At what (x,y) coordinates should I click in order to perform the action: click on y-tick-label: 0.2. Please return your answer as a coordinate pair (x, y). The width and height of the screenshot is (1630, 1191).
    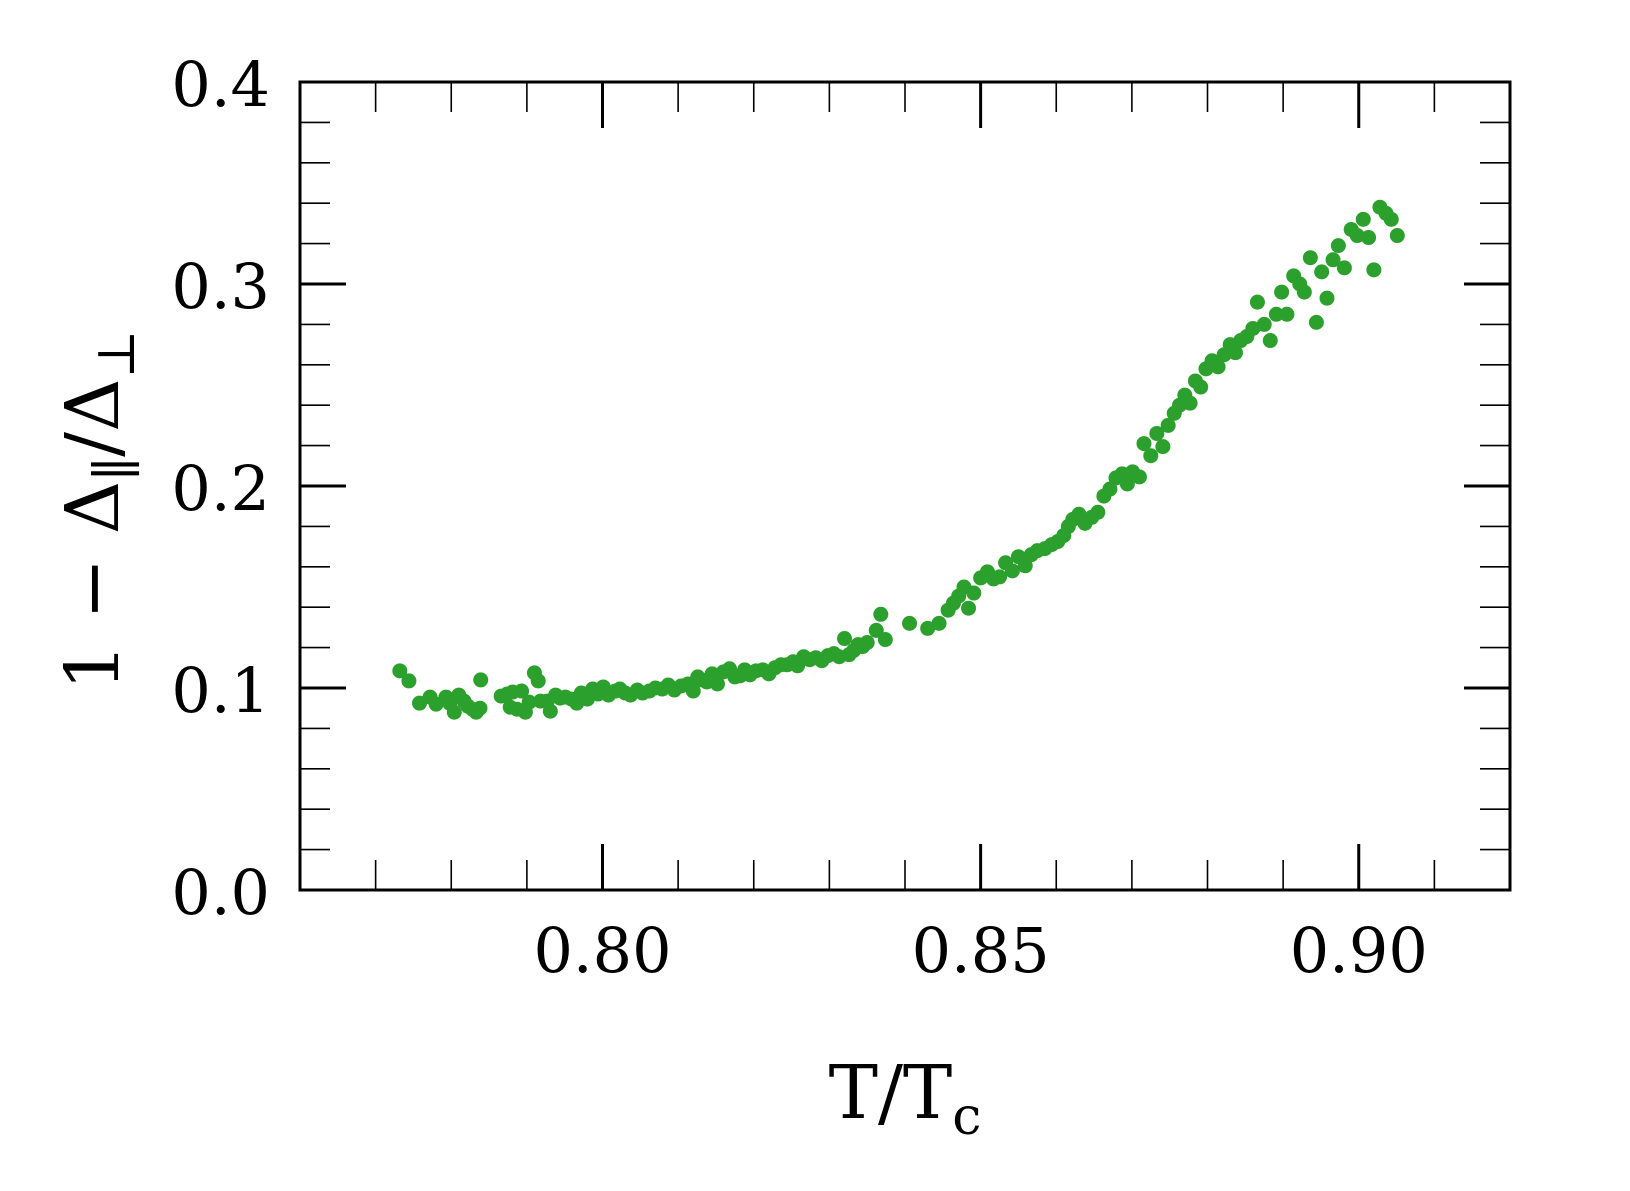
    Looking at the image, I should click on (220, 488).